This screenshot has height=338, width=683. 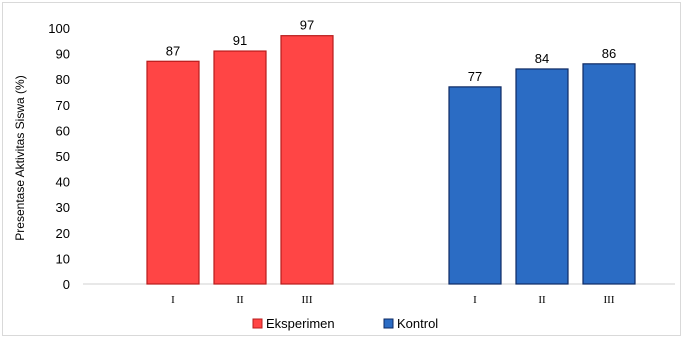 I want to click on y-tick-label: 100, so click(x=59, y=28).